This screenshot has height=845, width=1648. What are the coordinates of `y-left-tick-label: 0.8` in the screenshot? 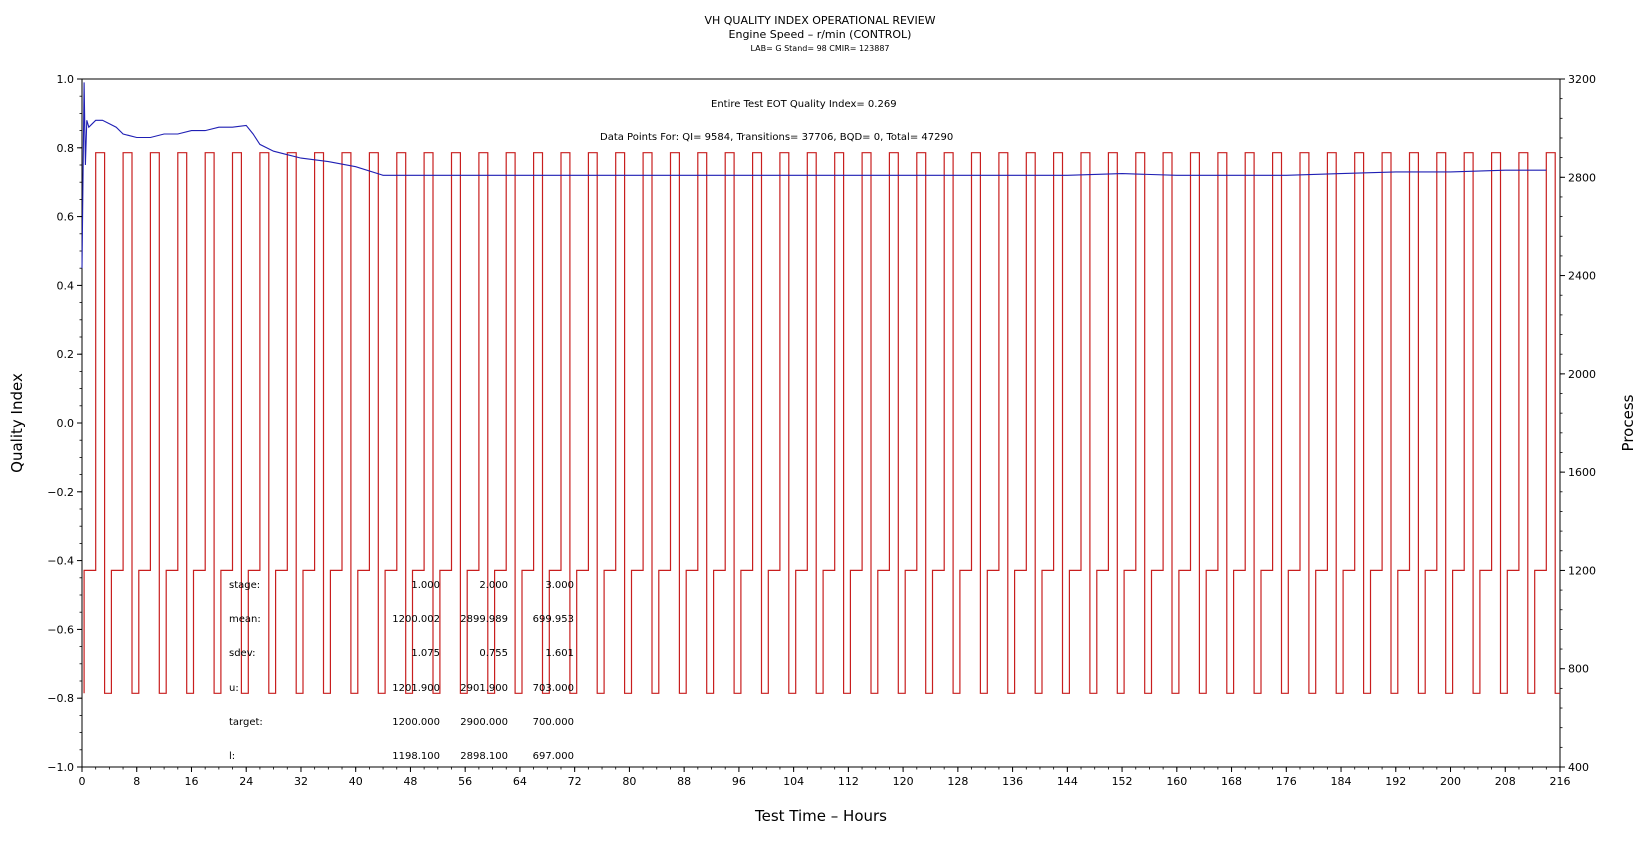 It's located at (66, 148).